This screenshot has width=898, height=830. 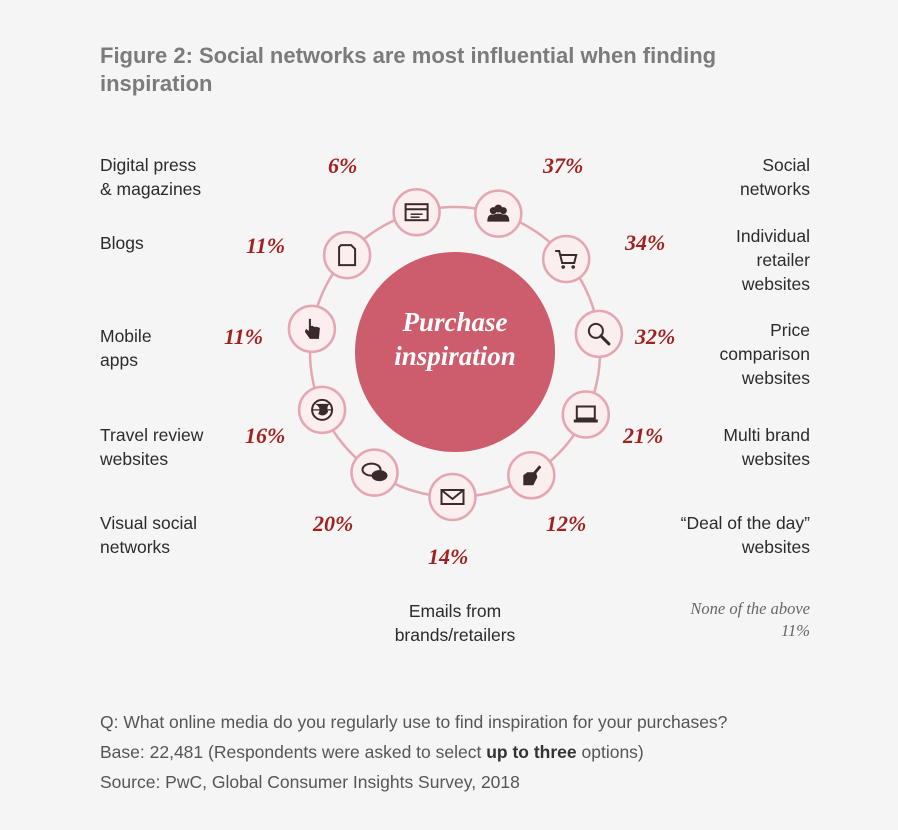 What do you see at coordinates (148, 535) in the screenshot?
I see `category-label-visual-social: Visual social networks` at bounding box center [148, 535].